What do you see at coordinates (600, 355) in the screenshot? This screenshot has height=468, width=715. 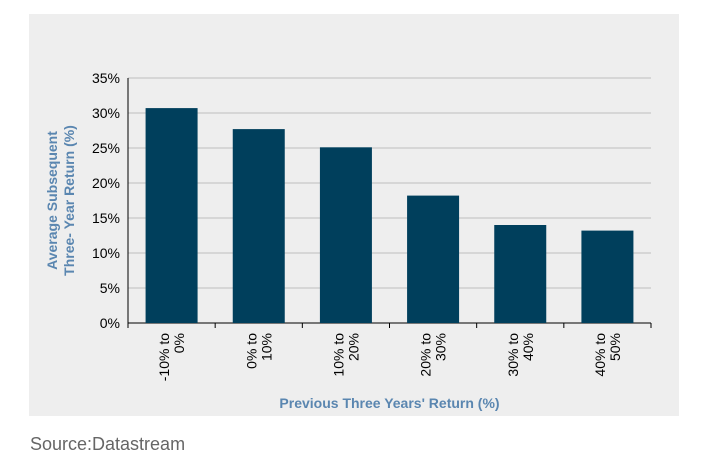 I see `x-tick-label-line: 40% to` at bounding box center [600, 355].